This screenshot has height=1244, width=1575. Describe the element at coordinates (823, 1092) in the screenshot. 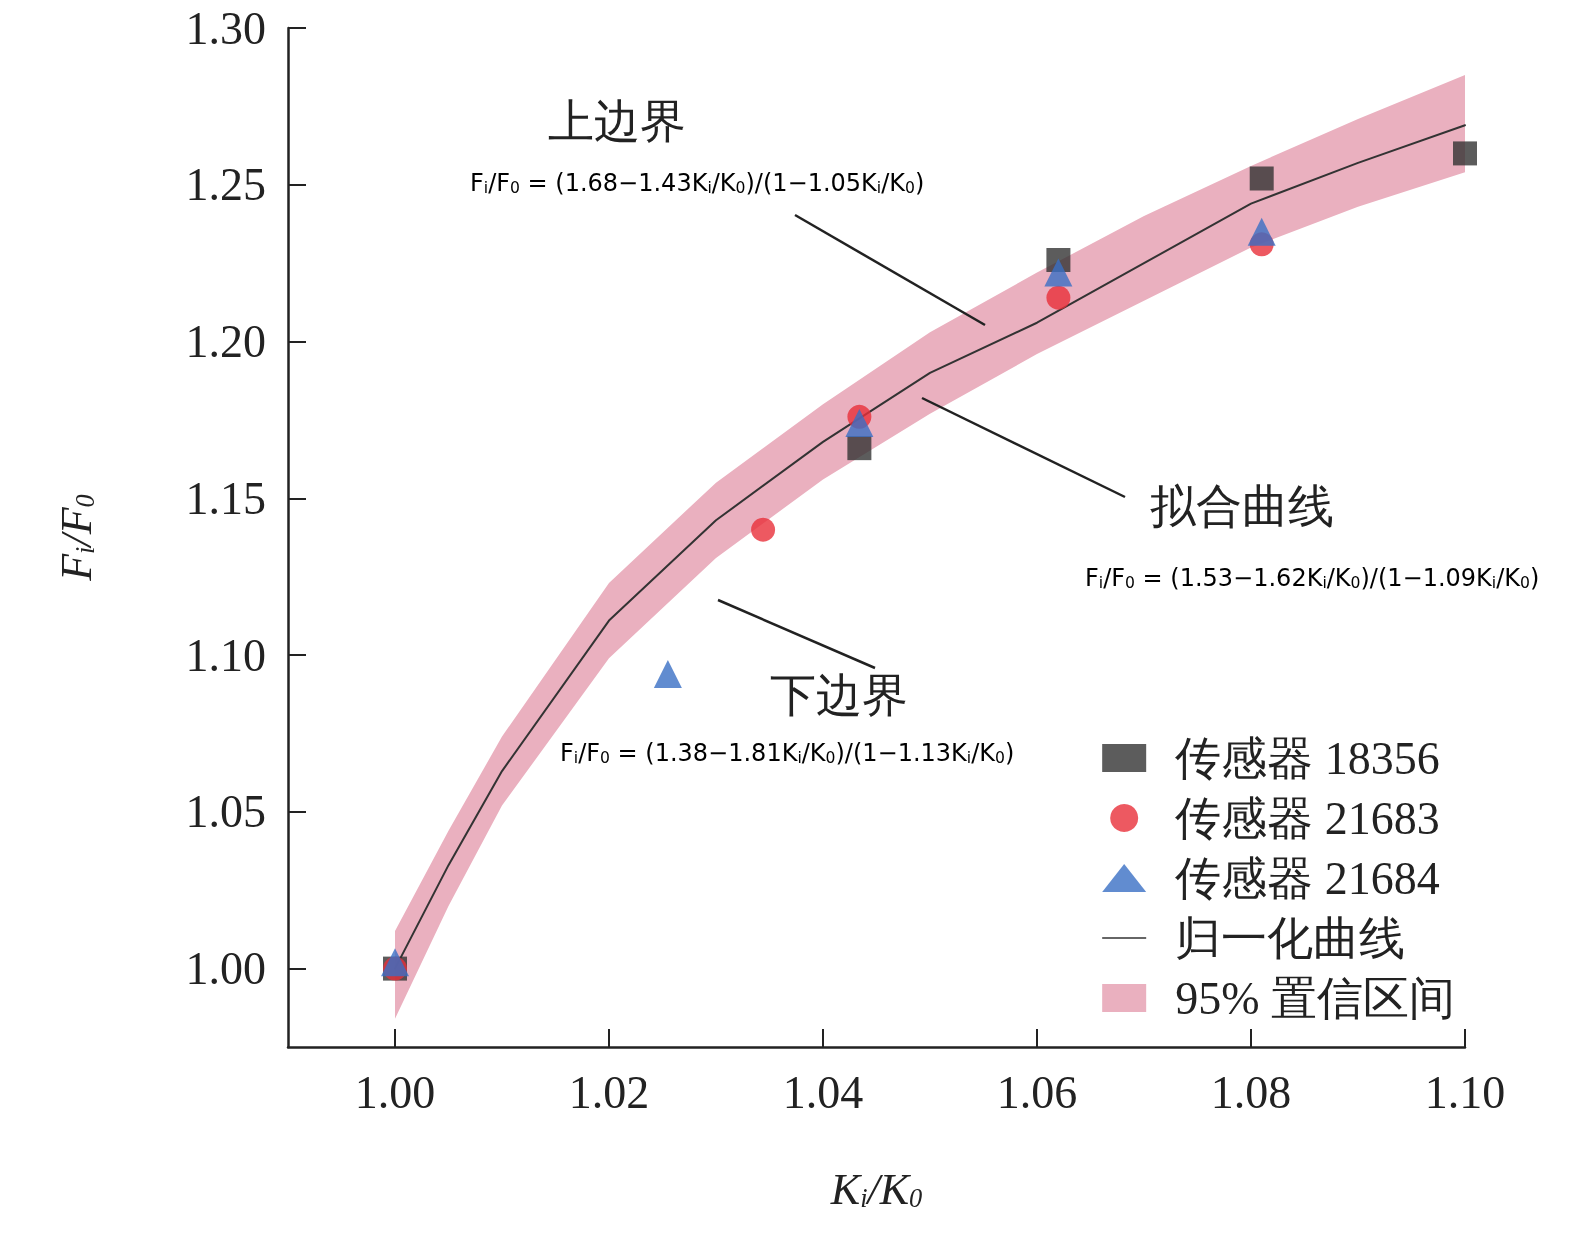

I see `x-tick-label: 1.04` at that location.